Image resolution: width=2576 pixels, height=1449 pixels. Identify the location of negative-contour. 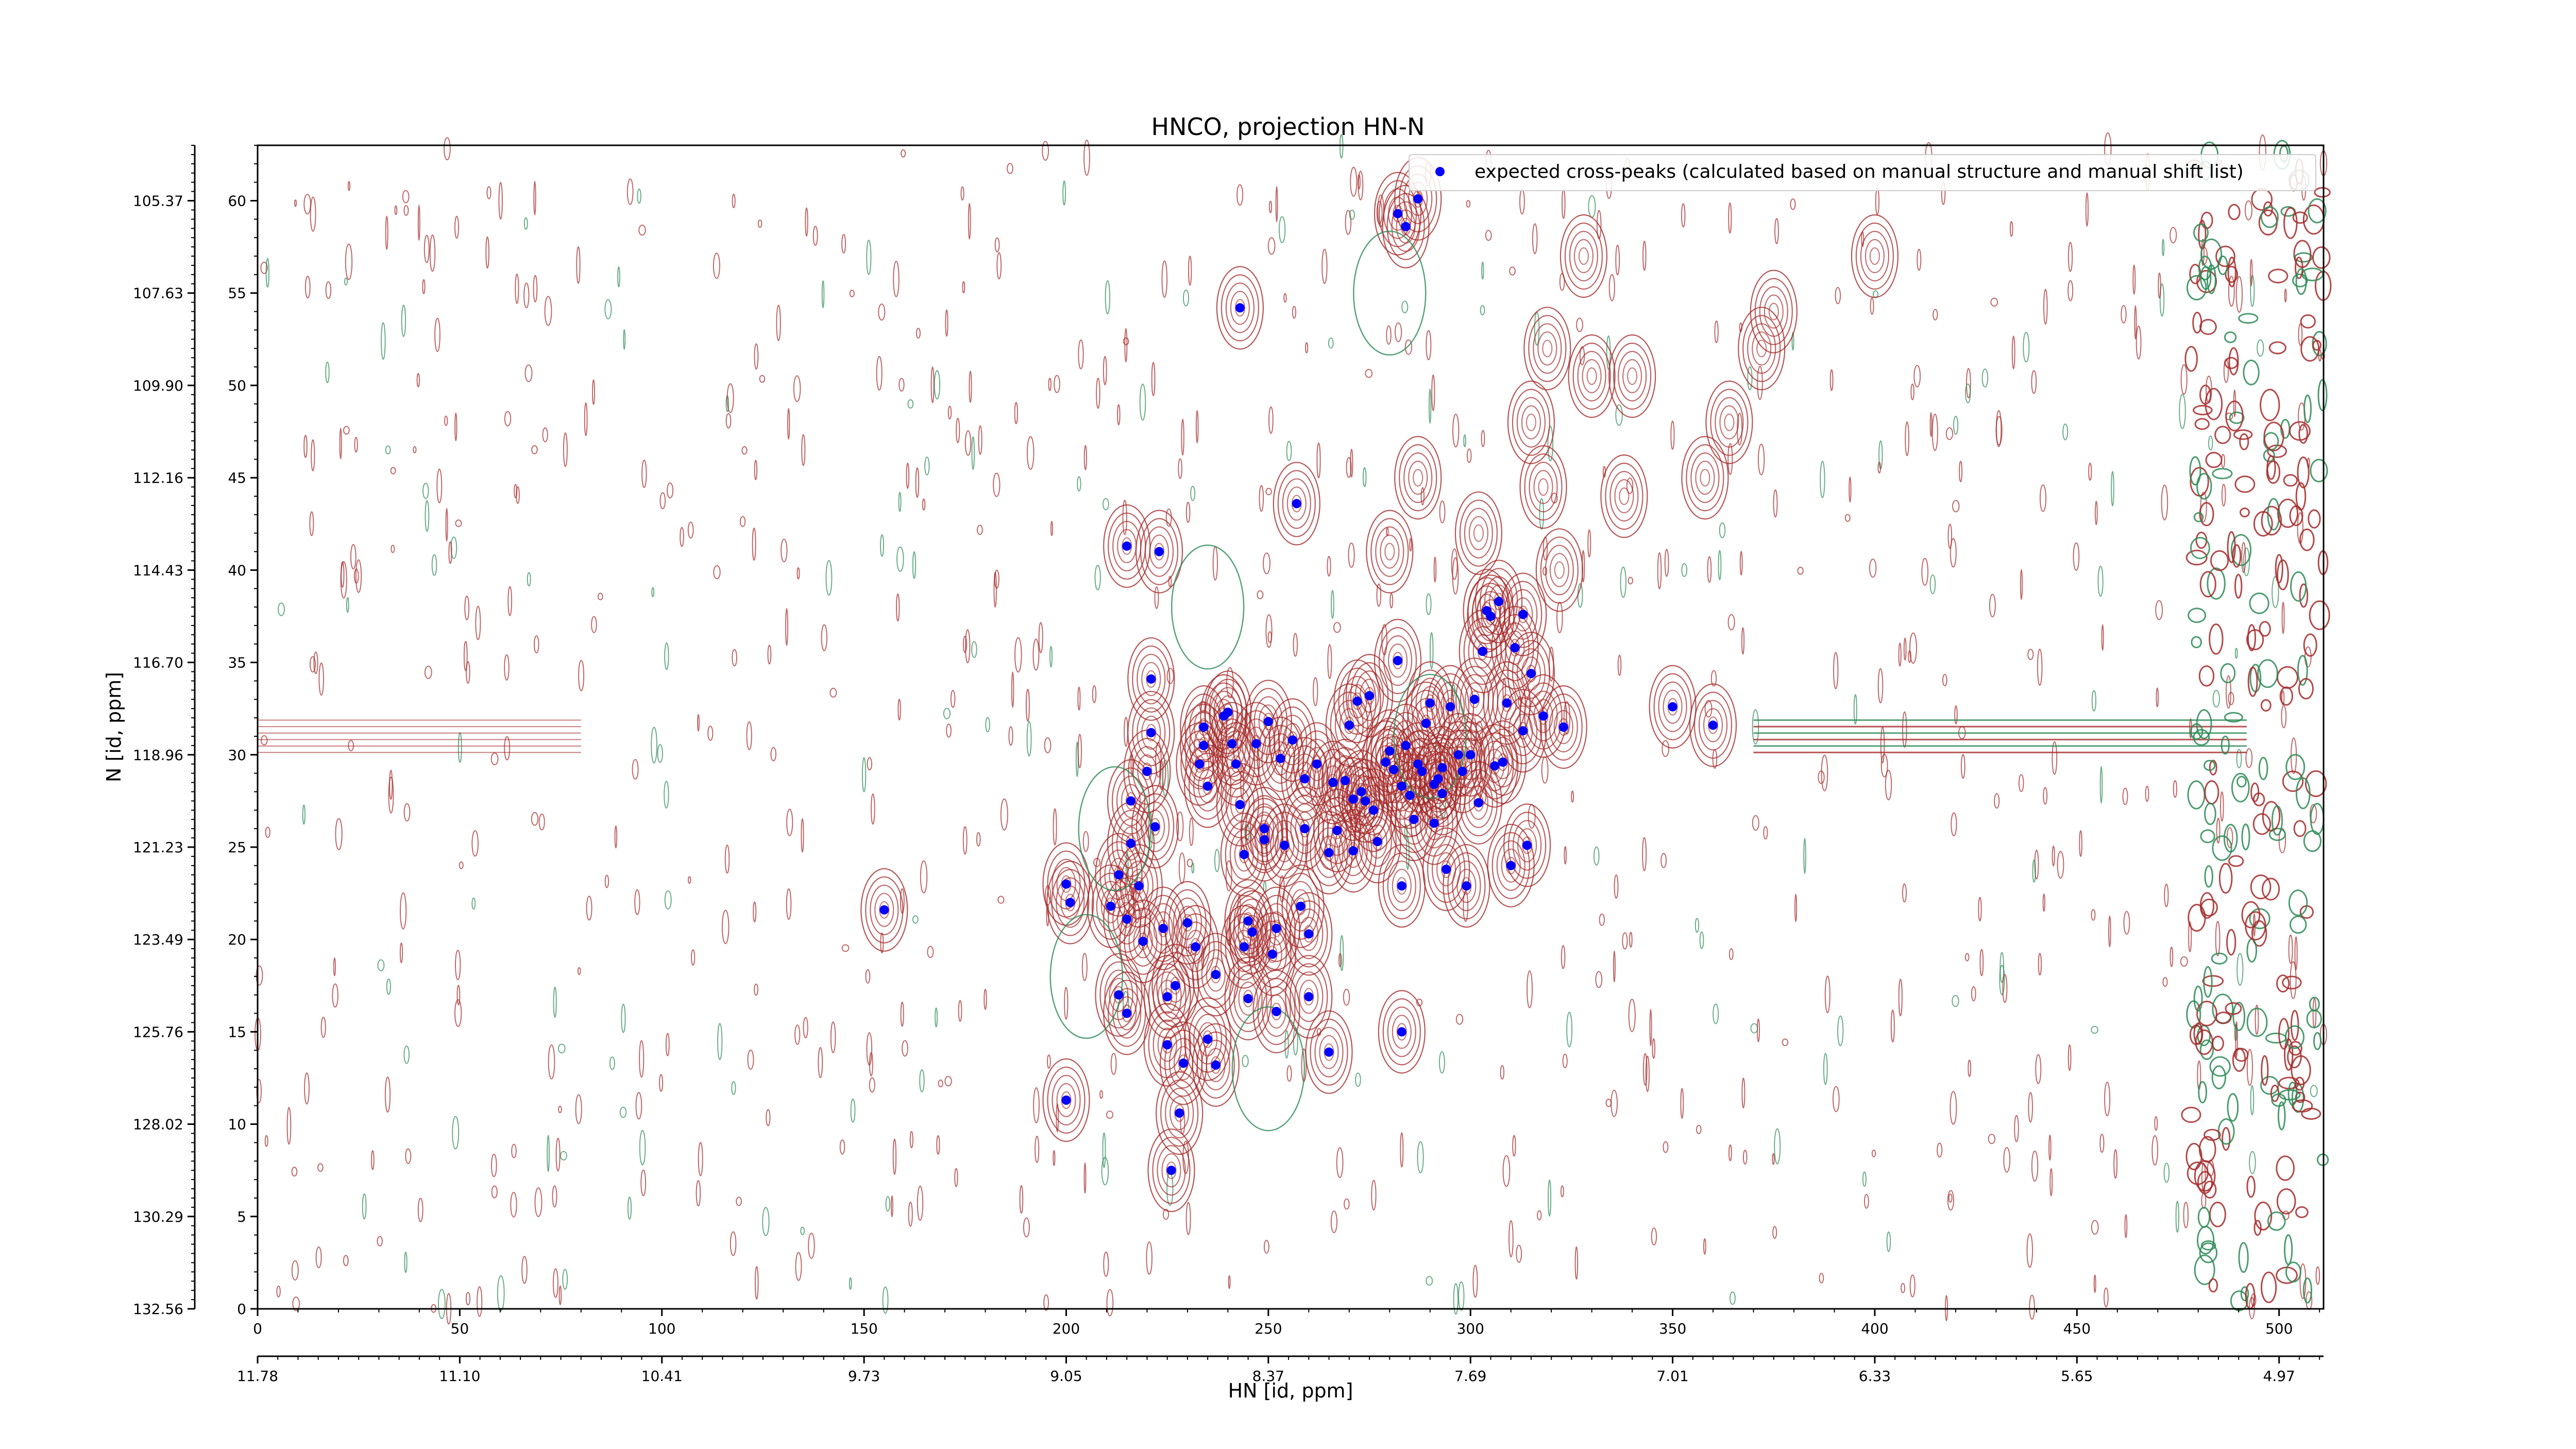
(1086, 976).